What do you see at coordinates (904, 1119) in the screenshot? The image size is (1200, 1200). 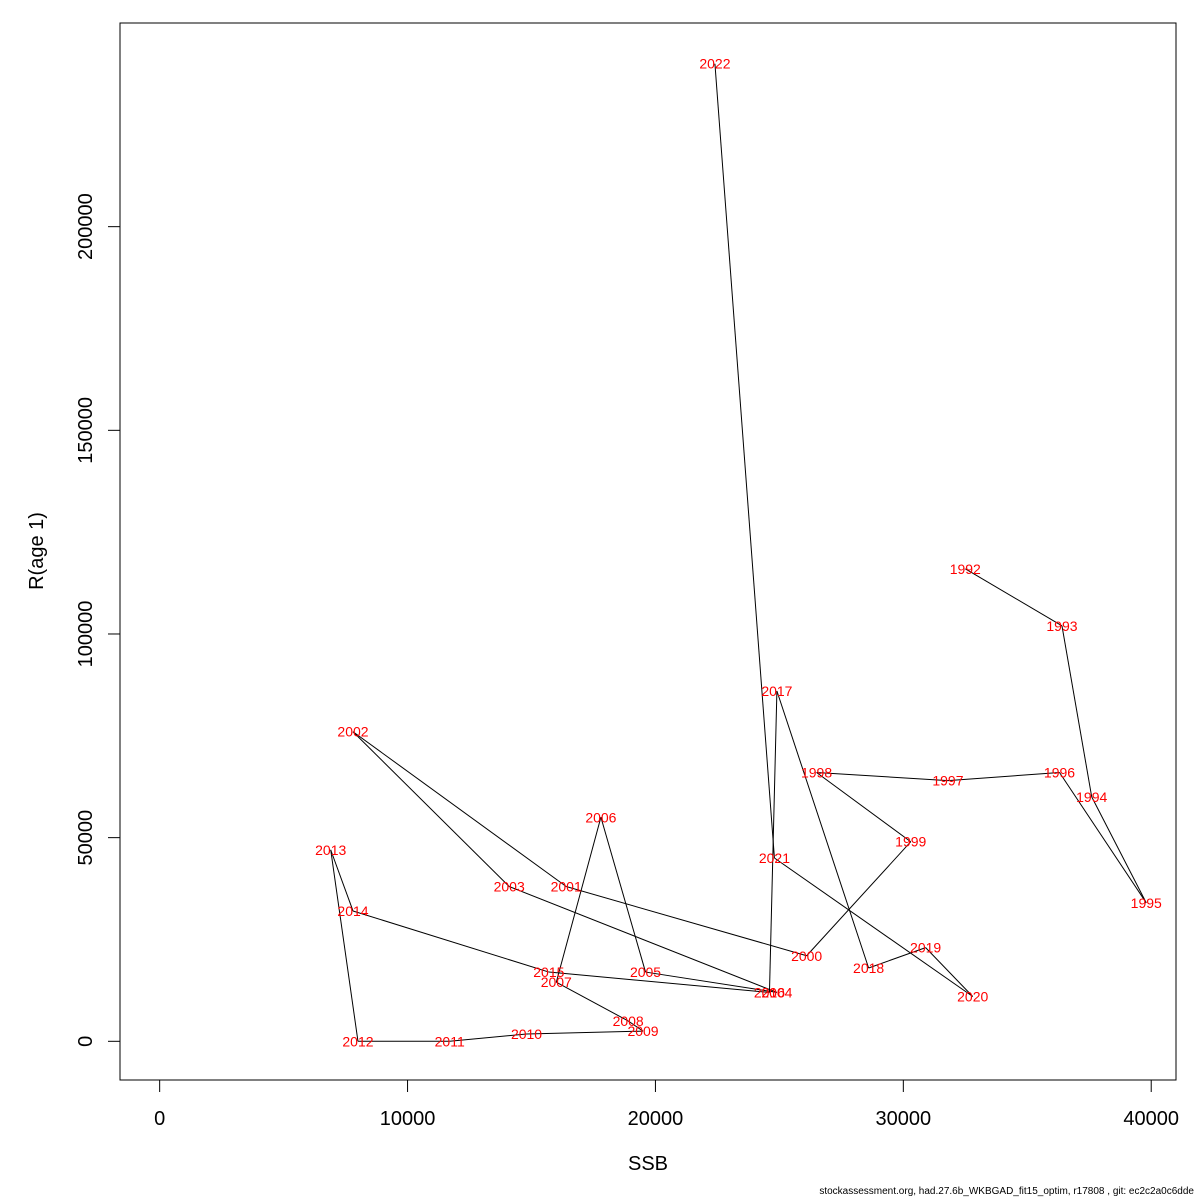 I see `x-tick-label: 30000` at bounding box center [904, 1119].